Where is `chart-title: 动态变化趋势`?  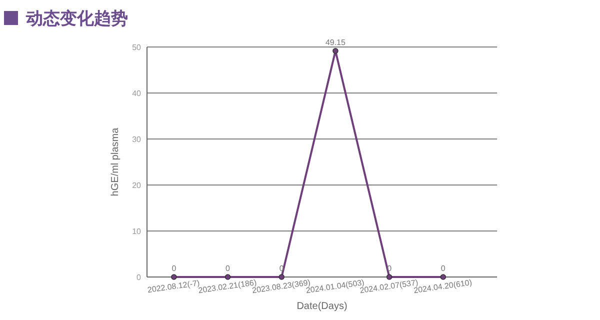
chart-title: 动态变化趋势 is located at coordinates (76, 18).